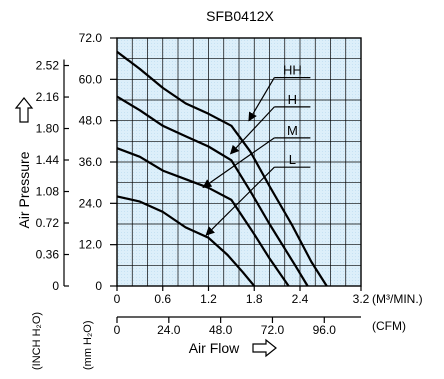  Describe the element at coordinates (88, 345) in the screenshot. I see `y-unit-mm: (mm H₂O)` at that location.